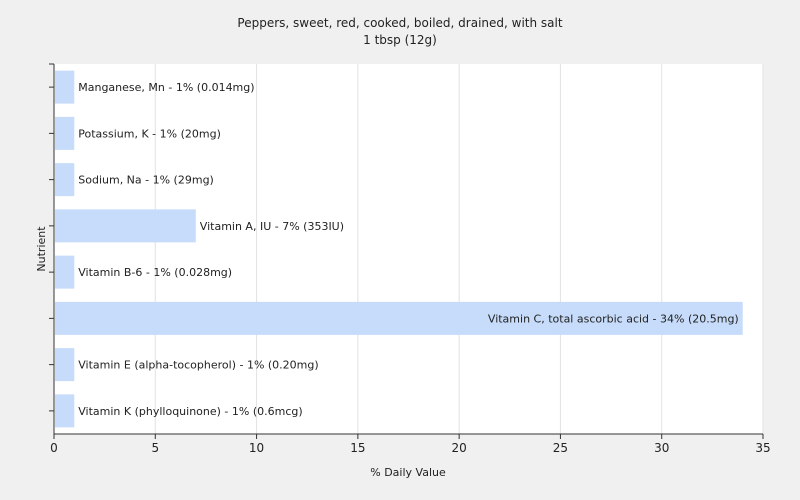 This screenshot has height=500, width=800. What do you see at coordinates (408, 472) in the screenshot?
I see `x-axis-label: % Daily Value` at bounding box center [408, 472].